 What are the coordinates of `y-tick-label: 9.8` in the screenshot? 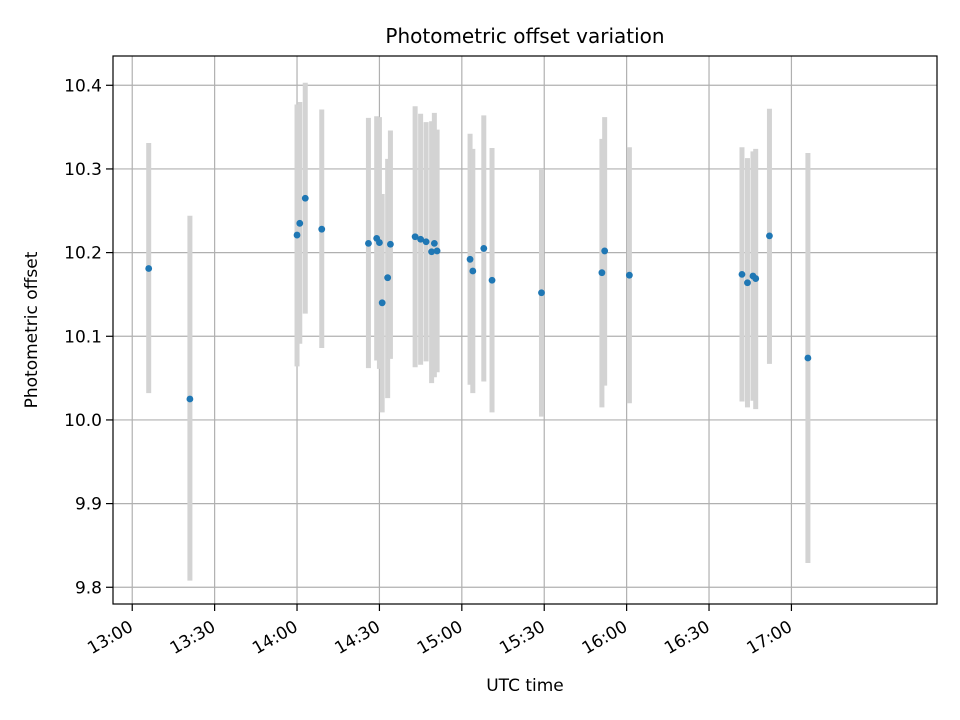 It's located at (88, 588).